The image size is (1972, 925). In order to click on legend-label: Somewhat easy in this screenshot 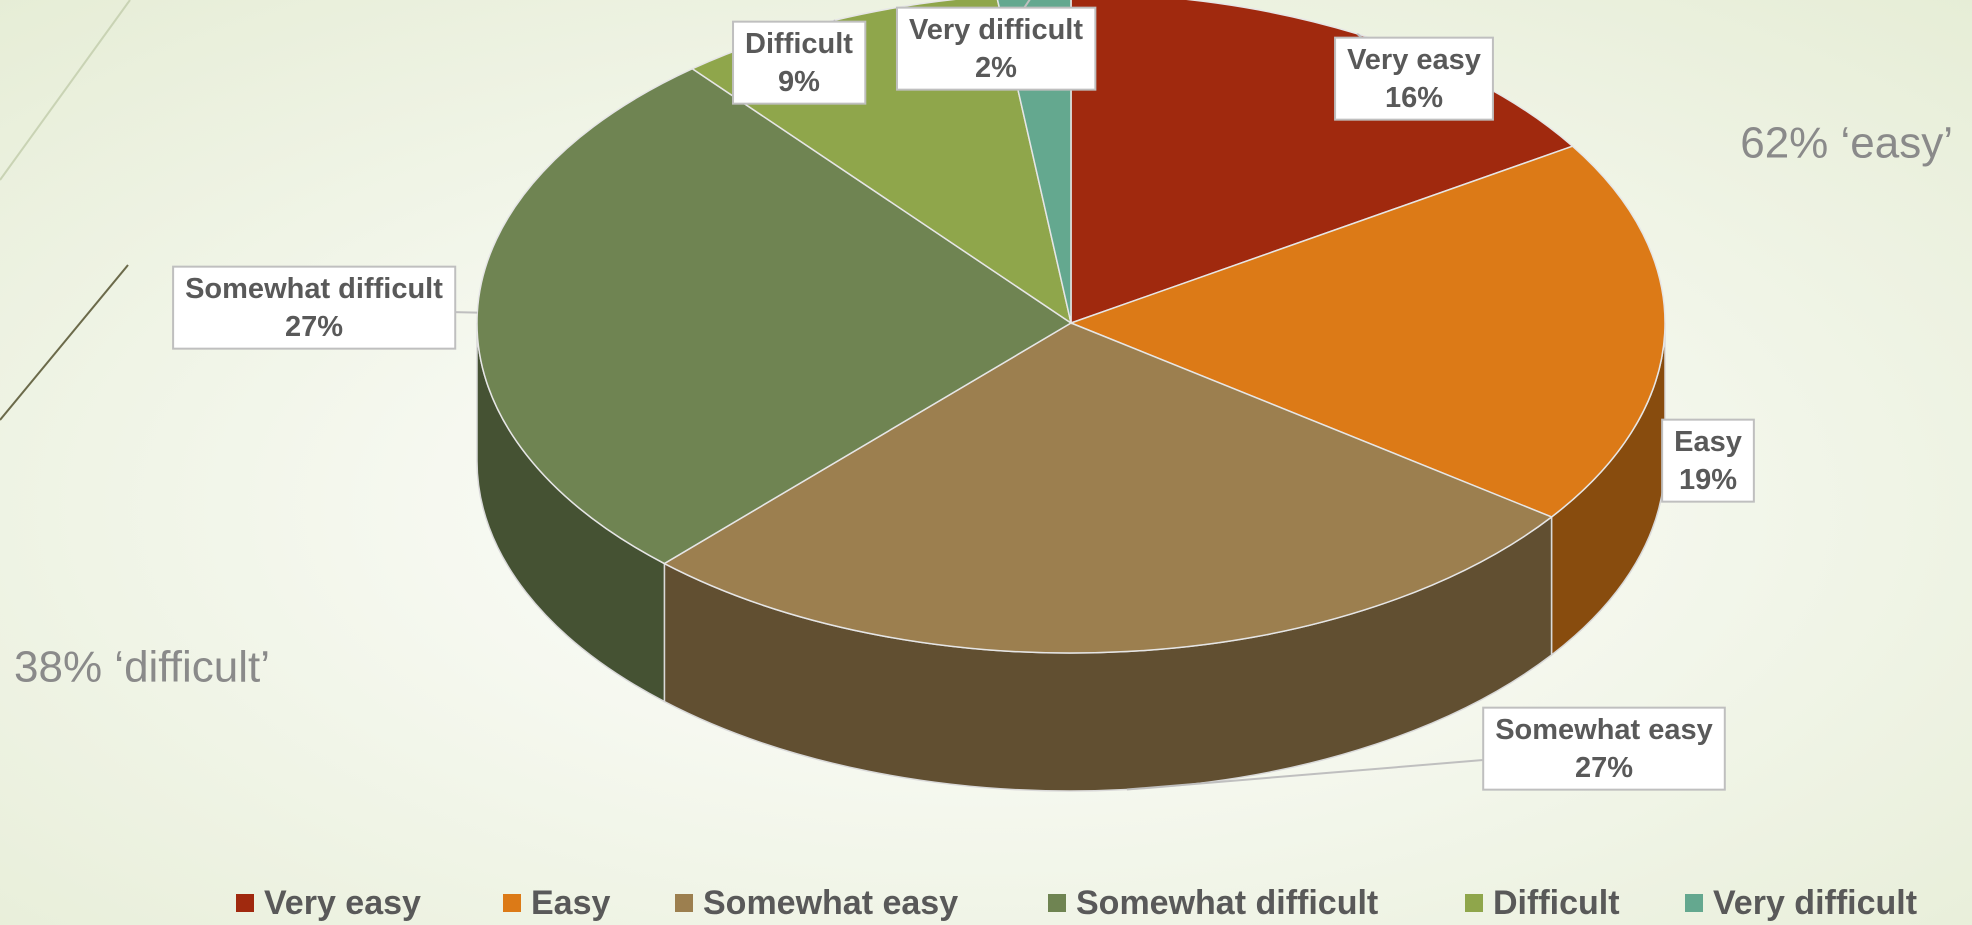, I will do `click(830, 903)`.